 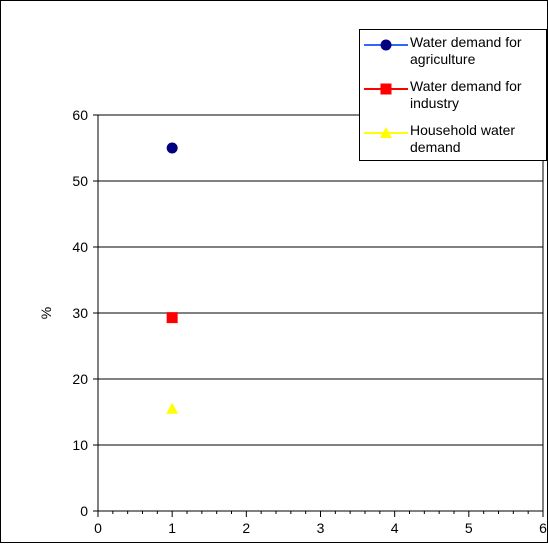 I want to click on y-axis-label: %, so click(x=46, y=313).